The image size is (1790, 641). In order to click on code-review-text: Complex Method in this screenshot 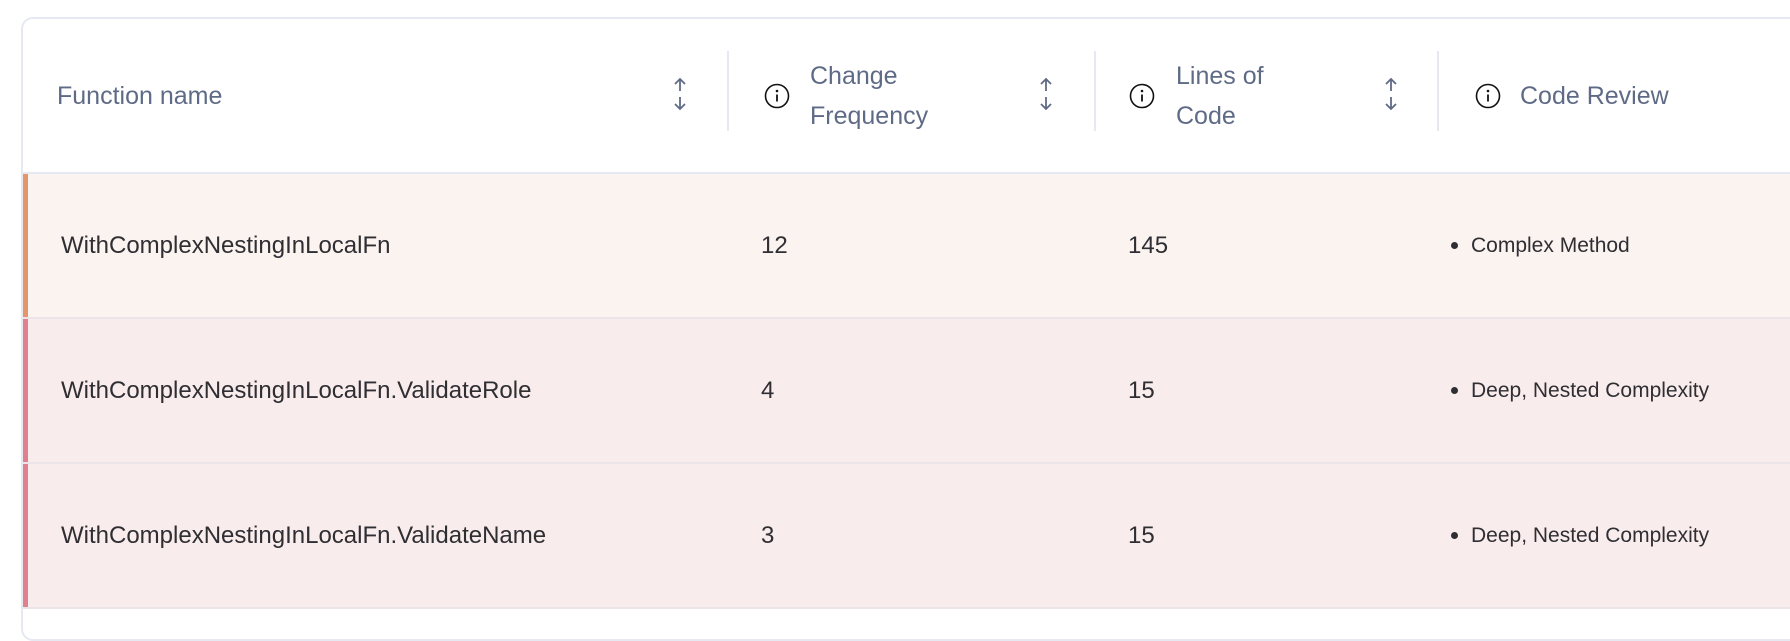, I will do `click(1550, 245)`.